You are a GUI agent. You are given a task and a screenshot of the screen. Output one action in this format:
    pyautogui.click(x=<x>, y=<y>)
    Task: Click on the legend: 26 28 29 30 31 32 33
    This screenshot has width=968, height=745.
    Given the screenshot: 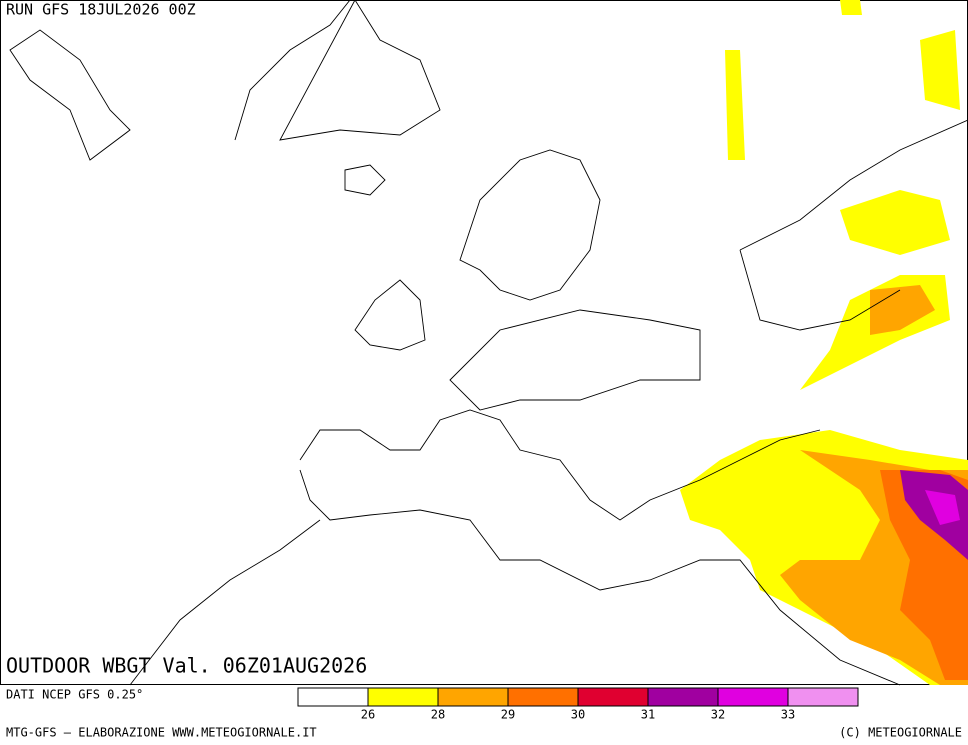 What is the action you would take?
    pyautogui.click(x=578, y=704)
    